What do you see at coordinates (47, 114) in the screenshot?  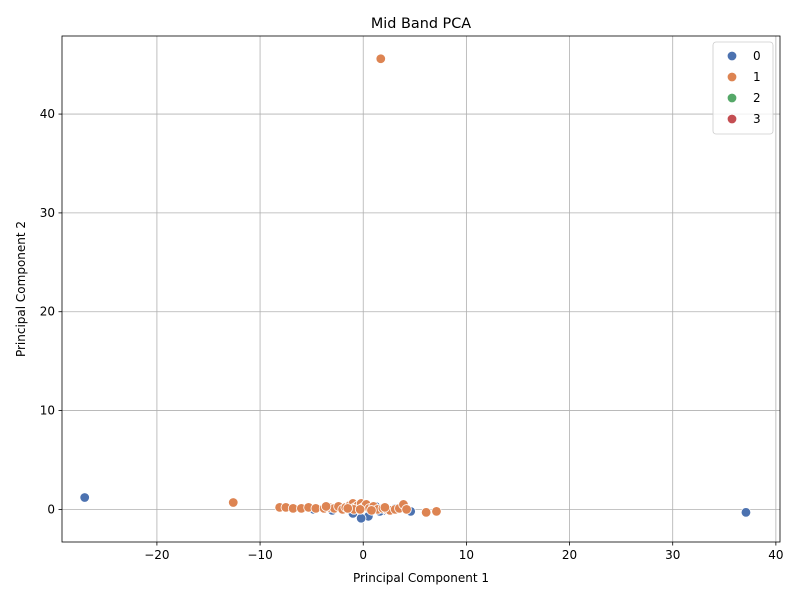 I see `y-tick-label: 40` at bounding box center [47, 114].